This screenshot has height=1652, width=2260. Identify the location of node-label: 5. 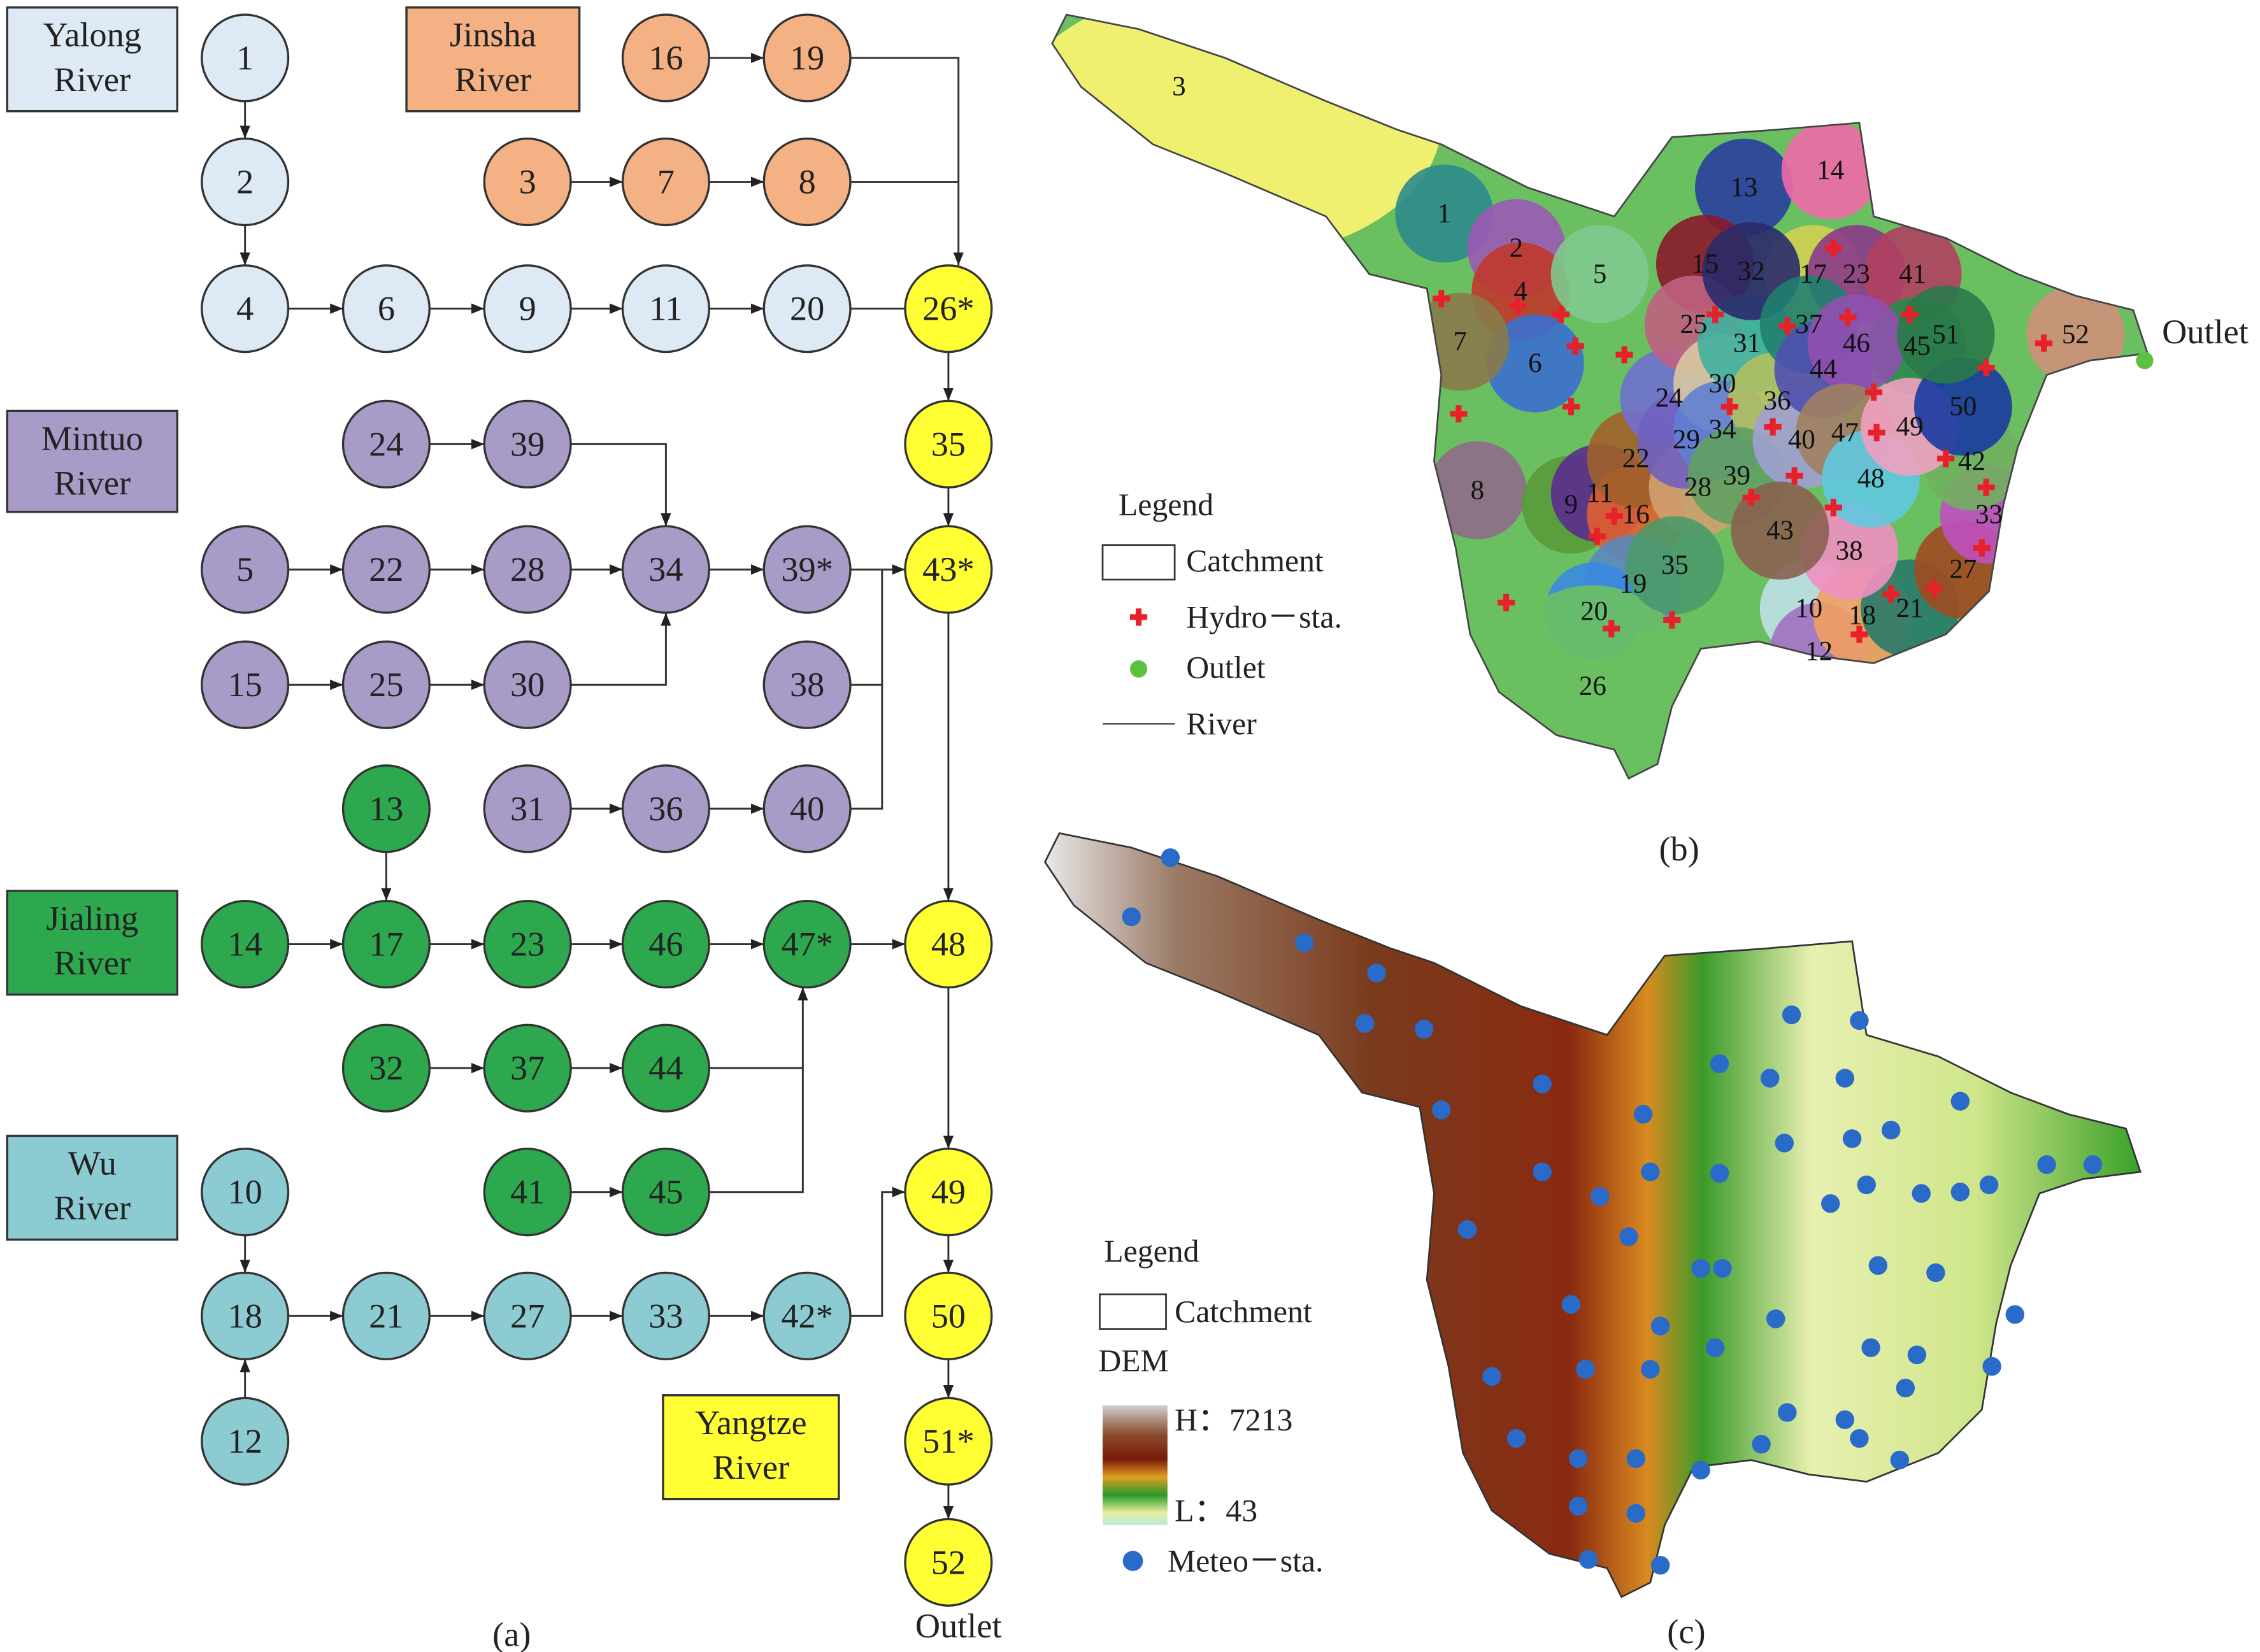
(245, 569).